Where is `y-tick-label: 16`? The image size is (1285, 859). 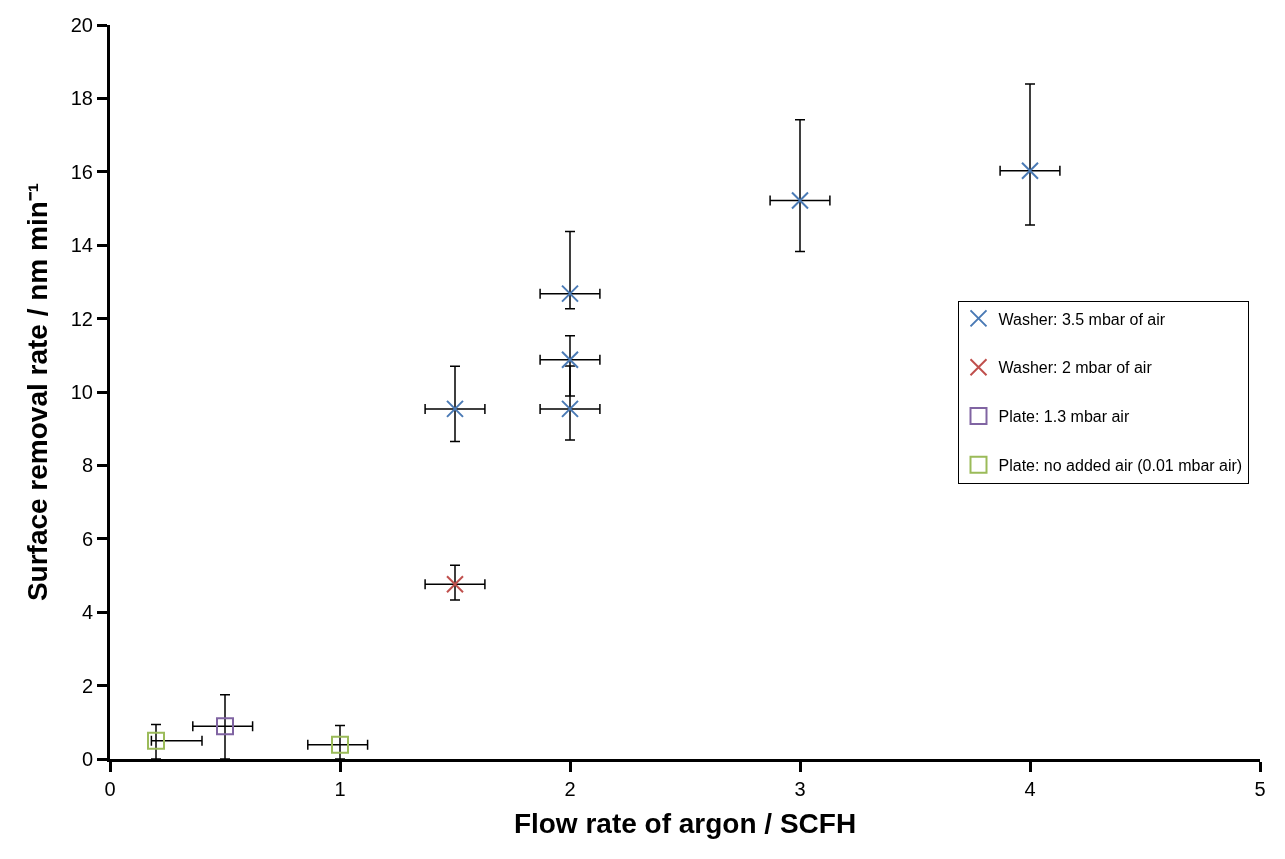
y-tick-label: 16 is located at coordinates (81, 171).